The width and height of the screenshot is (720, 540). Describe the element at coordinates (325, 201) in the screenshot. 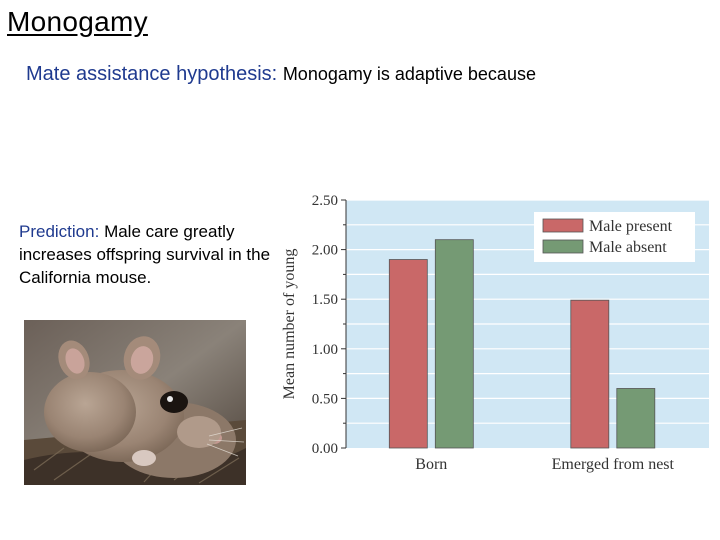

I see `y-tick-label: 2.50` at that location.